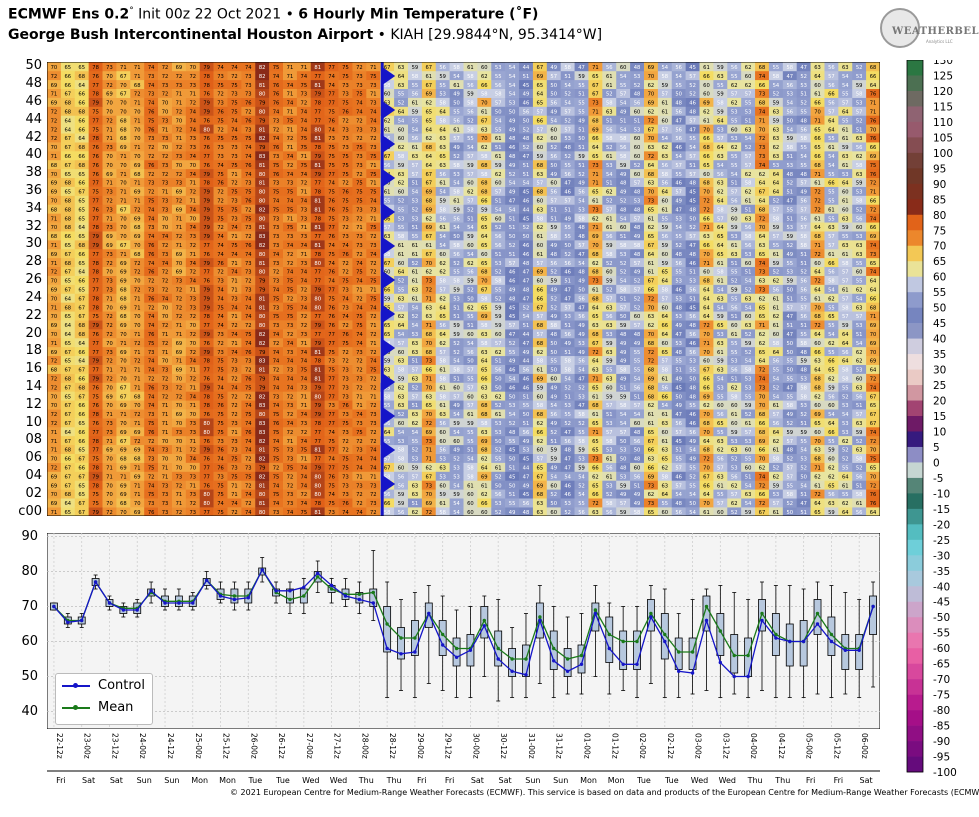 This screenshot has height=817, width=979. Describe the element at coordinates (706, 477) in the screenshot. I see `heatmap-cell-value: 67` at that location.